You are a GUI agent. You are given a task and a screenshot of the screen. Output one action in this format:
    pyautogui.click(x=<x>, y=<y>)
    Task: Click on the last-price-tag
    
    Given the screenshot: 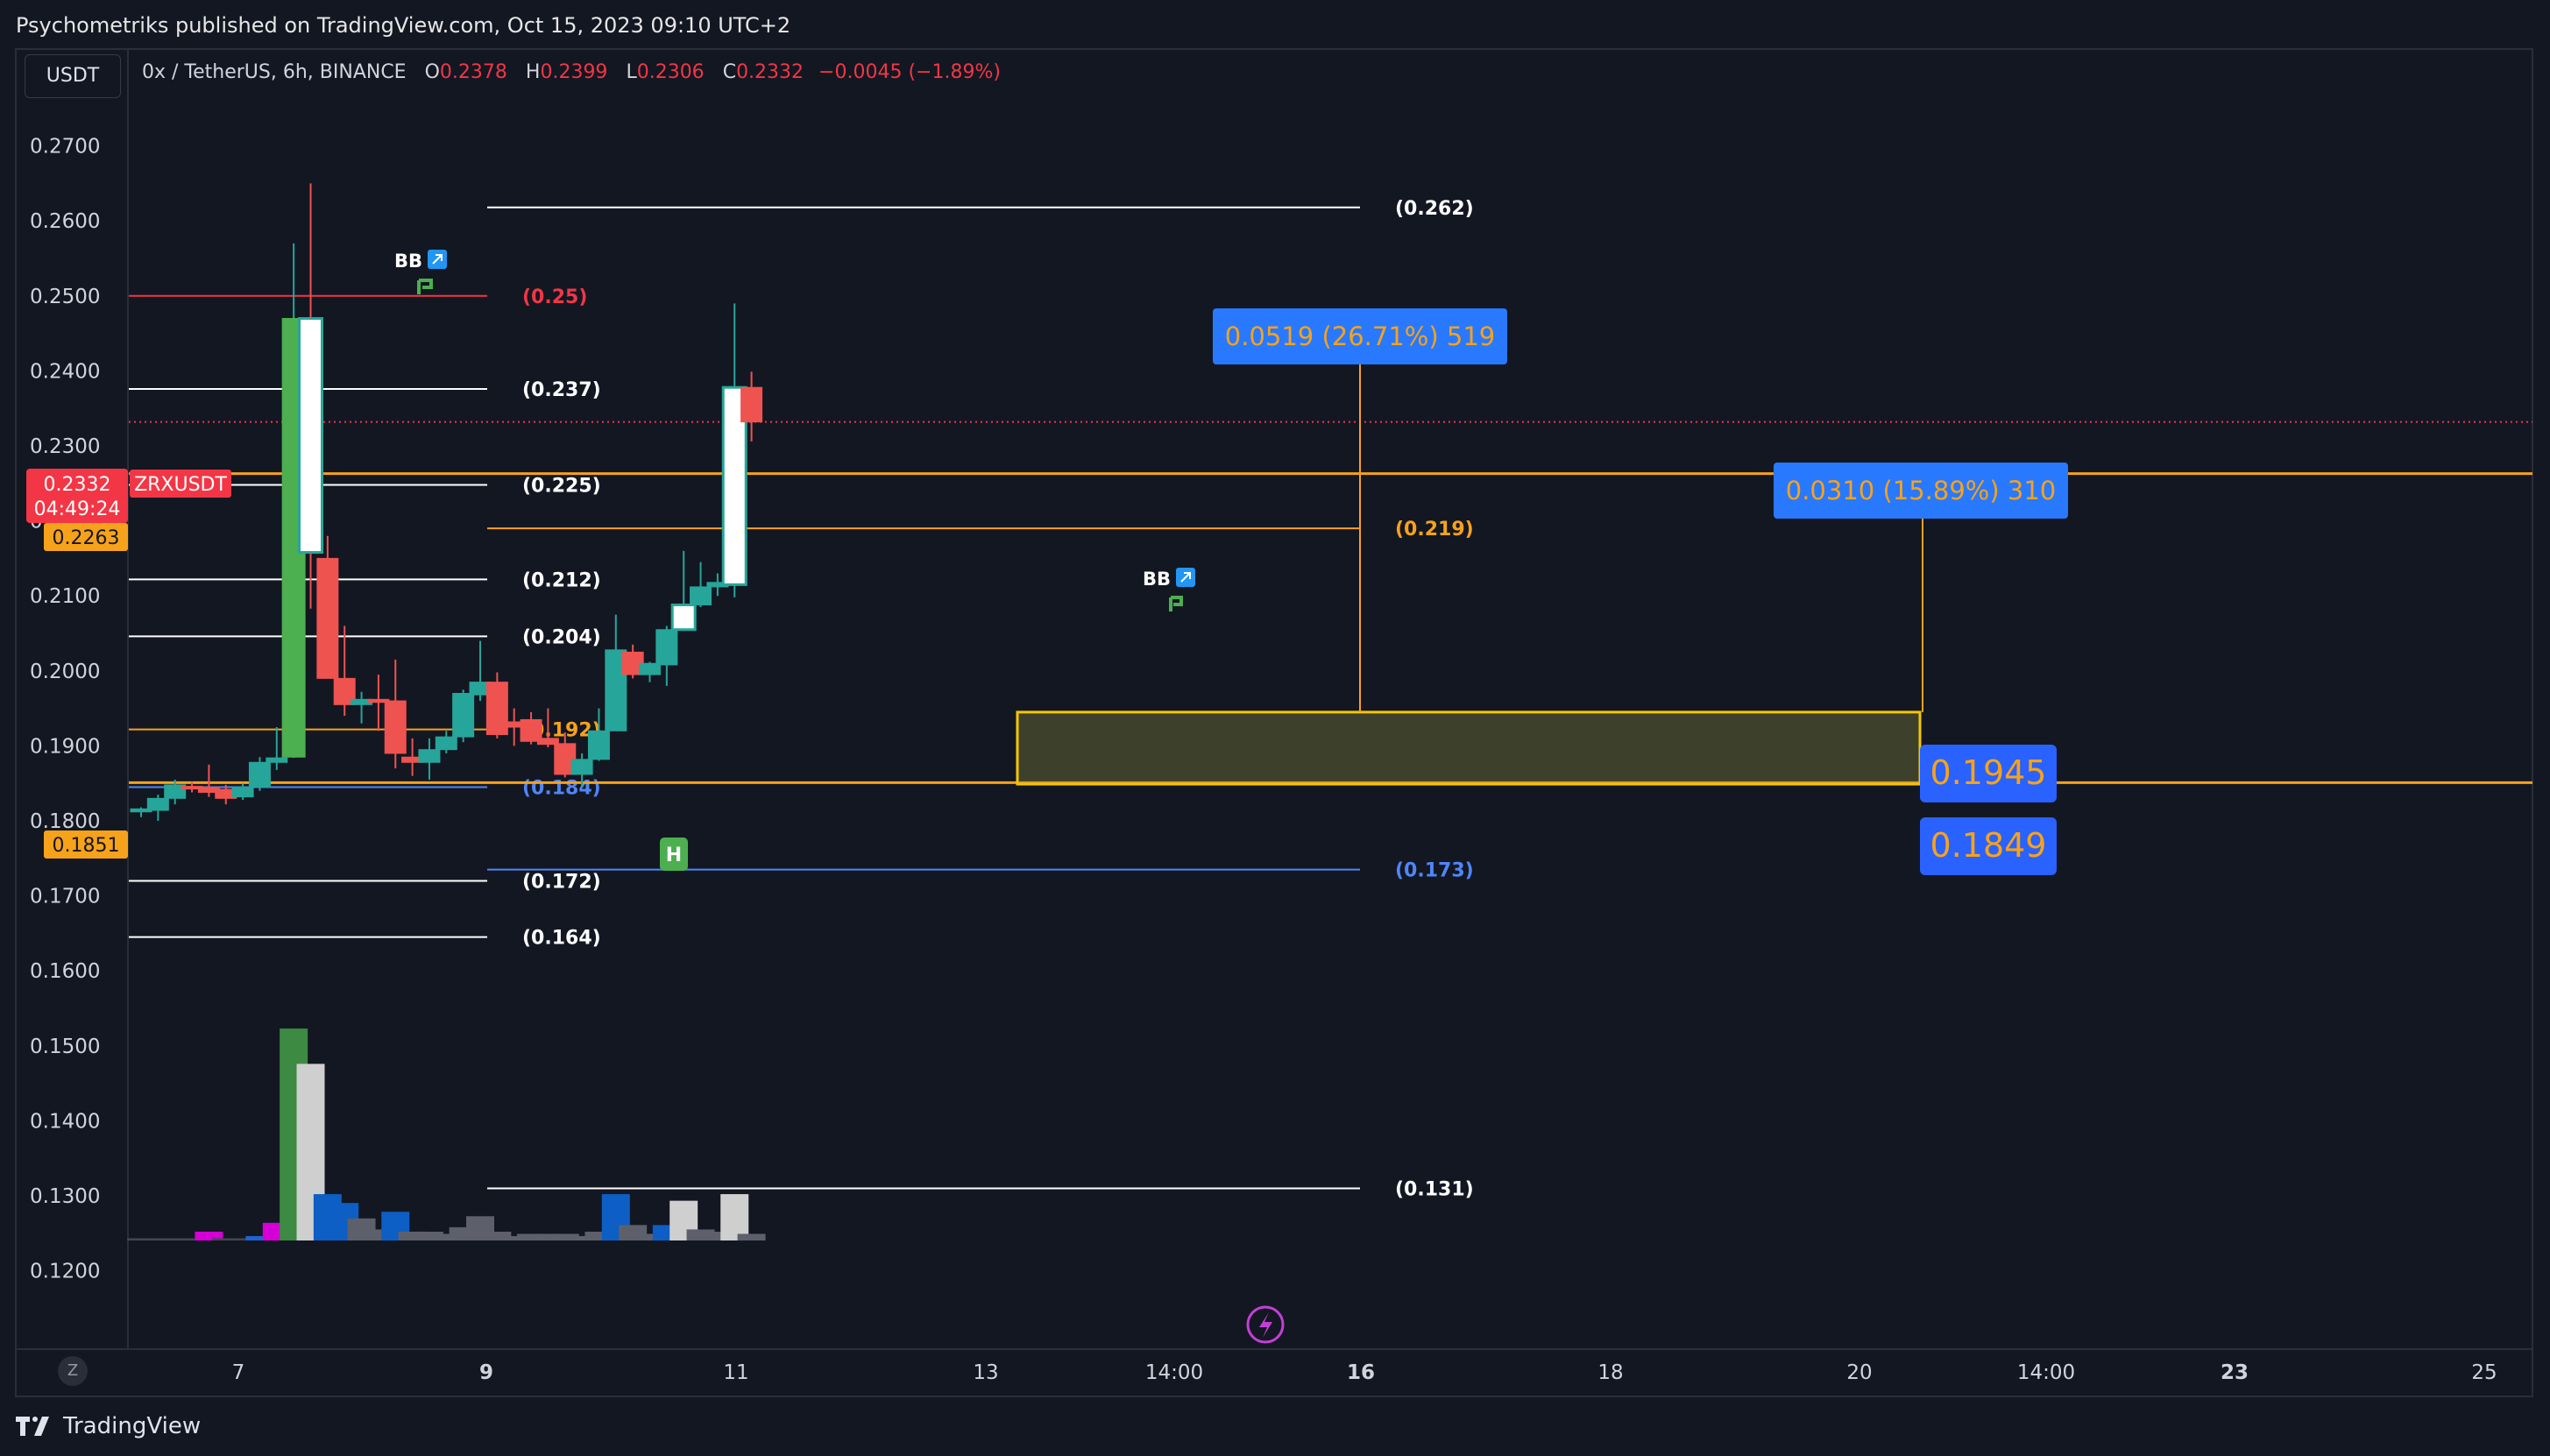 What is the action you would take?
    pyautogui.click(x=77, y=496)
    